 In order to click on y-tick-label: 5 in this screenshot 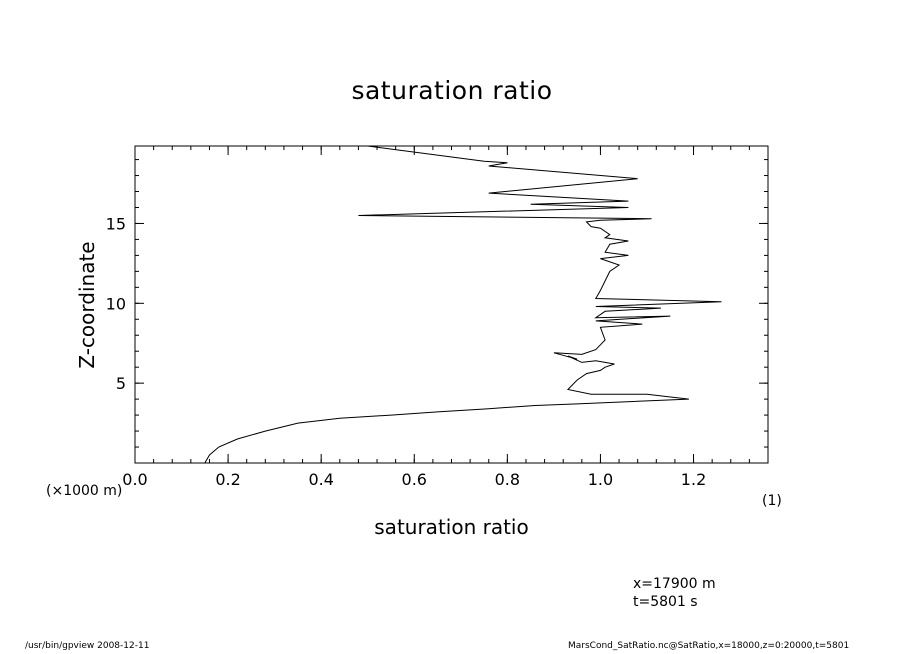, I will do `click(121, 383)`.